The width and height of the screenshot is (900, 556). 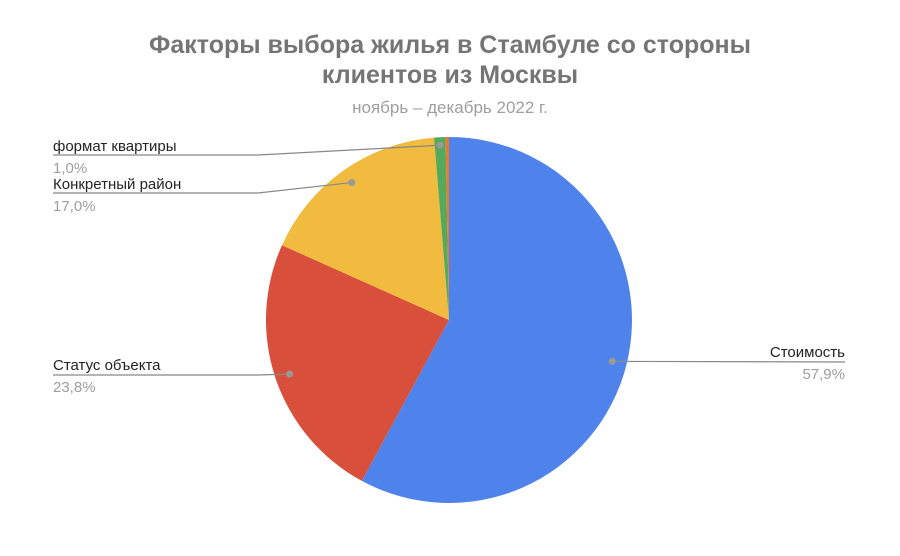 I want to click on label-format: формат квартиры, so click(x=114, y=146).